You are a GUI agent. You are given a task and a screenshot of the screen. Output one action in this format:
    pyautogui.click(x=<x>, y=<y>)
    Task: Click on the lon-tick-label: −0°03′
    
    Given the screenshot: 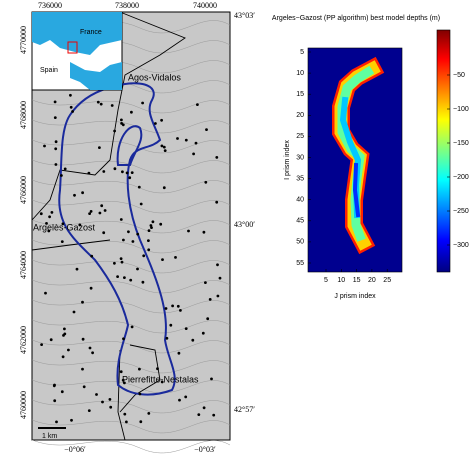 What is the action you would take?
    pyautogui.click(x=205, y=449)
    